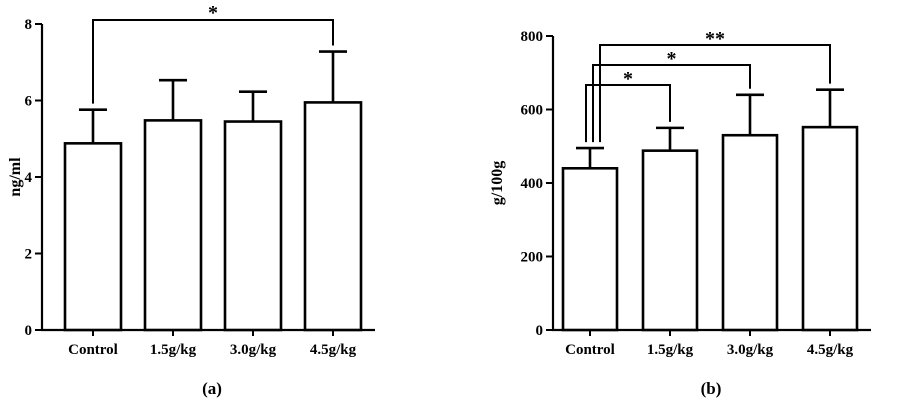 The height and width of the screenshot is (407, 903). What do you see at coordinates (532, 111) in the screenshot?
I see `y-tick-label: 600` at bounding box center [532, 111].